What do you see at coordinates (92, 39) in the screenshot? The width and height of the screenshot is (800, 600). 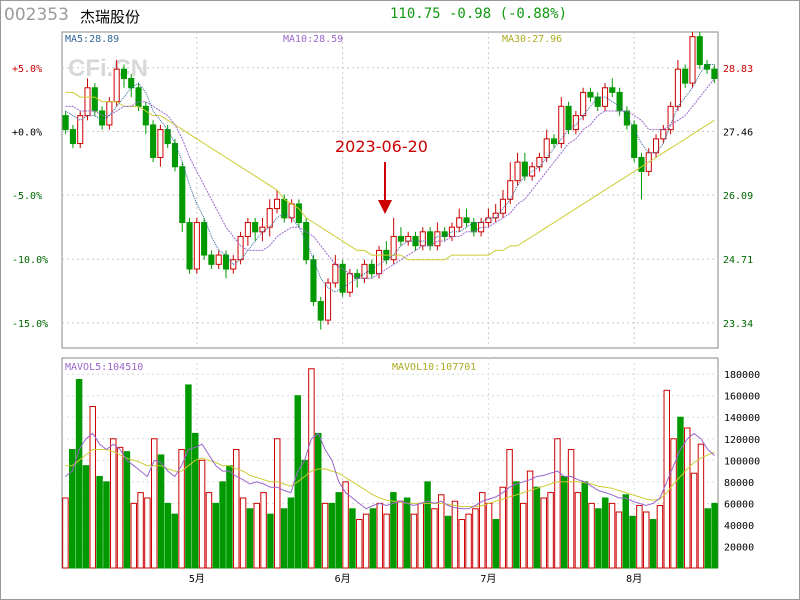 I see `legend-ma5: MA5:28.89` at bounding box center [92, 39].